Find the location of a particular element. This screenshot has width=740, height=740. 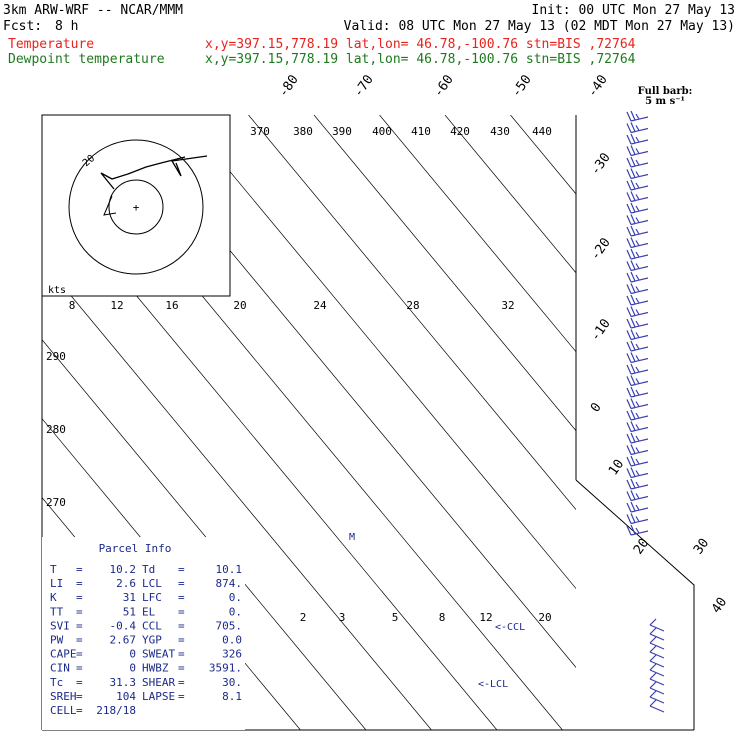

temperature-legend: Temperature is located at coordinates (51, 44).